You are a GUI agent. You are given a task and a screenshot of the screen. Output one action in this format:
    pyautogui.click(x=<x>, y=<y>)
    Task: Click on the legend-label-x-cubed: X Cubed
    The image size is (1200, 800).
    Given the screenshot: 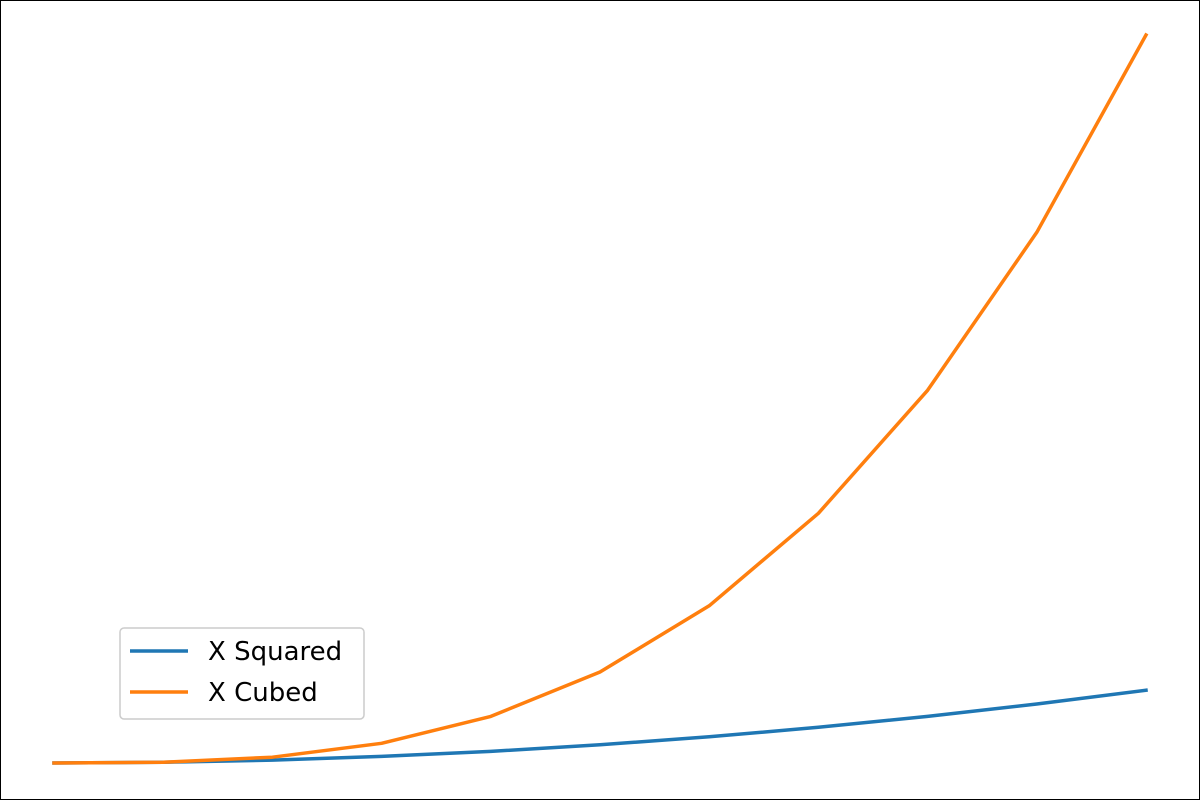 What is the action you would take?
    pyautogui.click(x=263, y=693)
    